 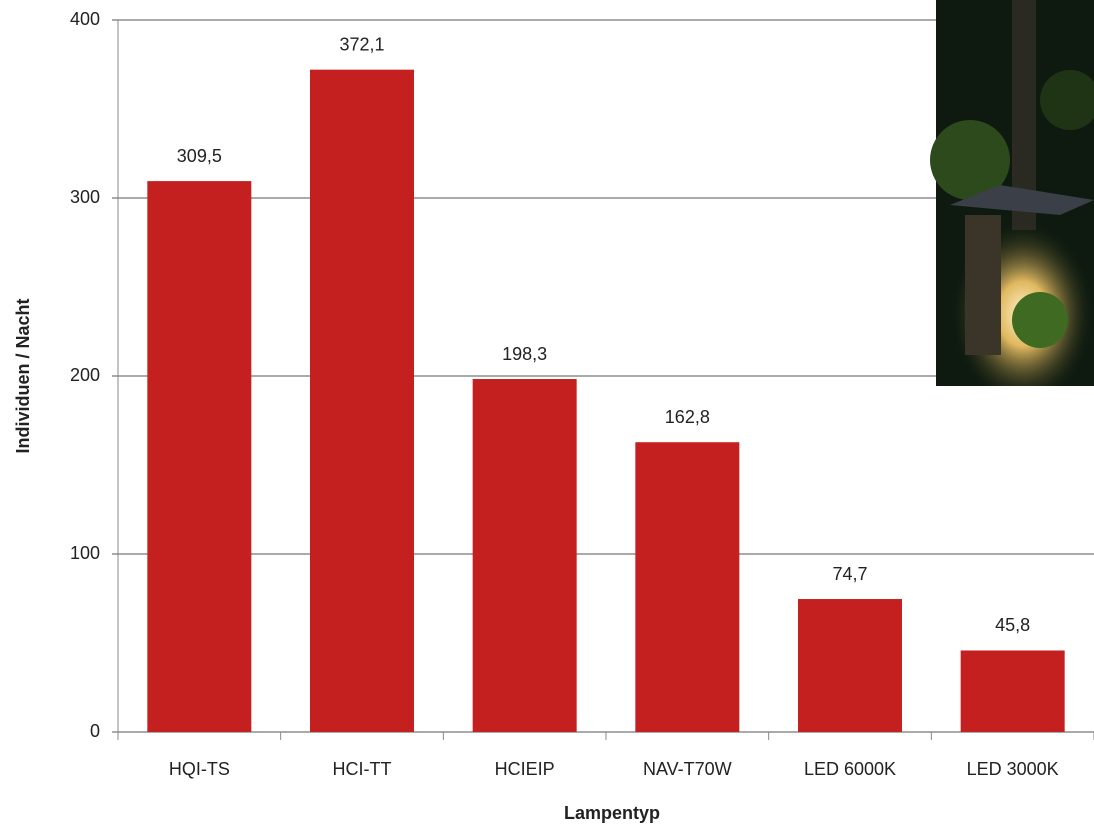 What do you see at coordinates (612, 813) in the screenshot?
I see `x-axis-label: Lampentyp` at bounding box center [612, 813].